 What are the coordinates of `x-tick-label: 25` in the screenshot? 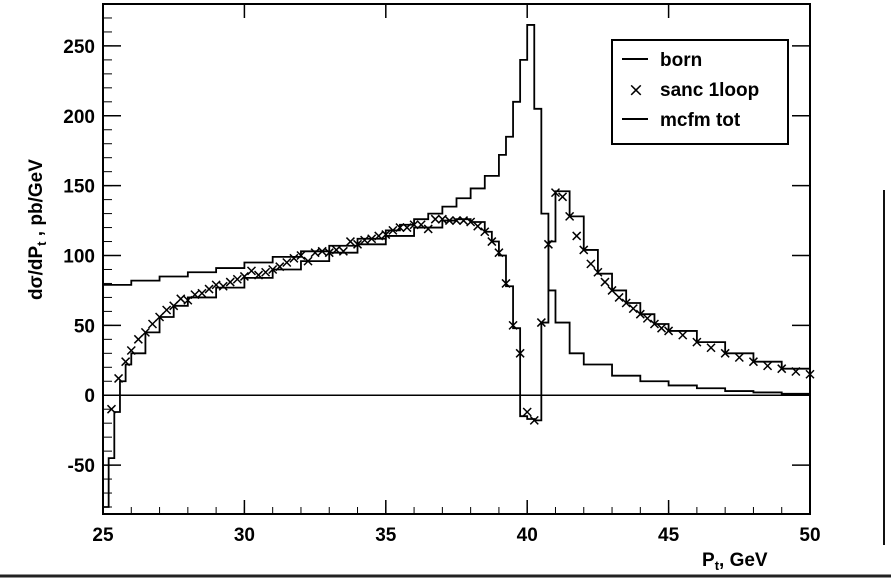 It's located at (103, 535).